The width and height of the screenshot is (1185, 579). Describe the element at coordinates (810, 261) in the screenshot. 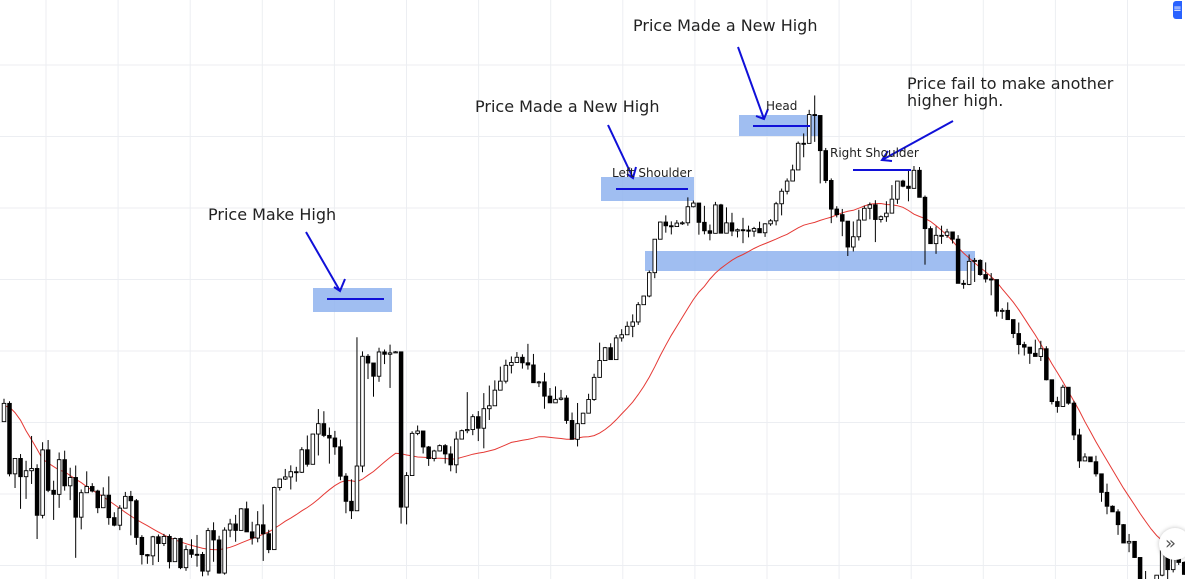

I see `neckline-zone` at that location.